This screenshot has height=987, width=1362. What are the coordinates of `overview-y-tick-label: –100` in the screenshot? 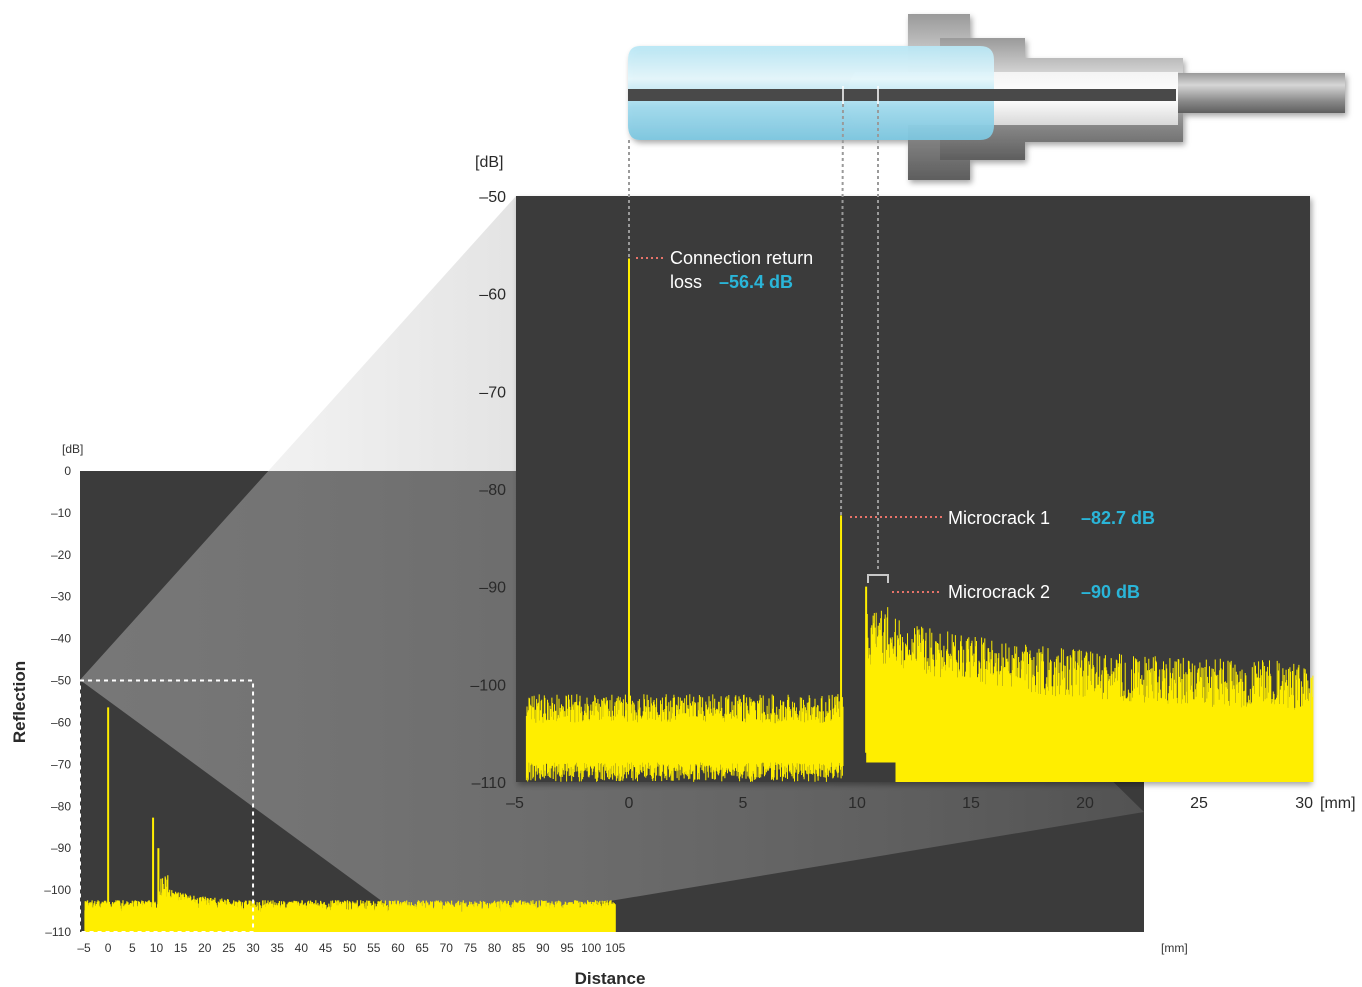 It's located at (57, 890).